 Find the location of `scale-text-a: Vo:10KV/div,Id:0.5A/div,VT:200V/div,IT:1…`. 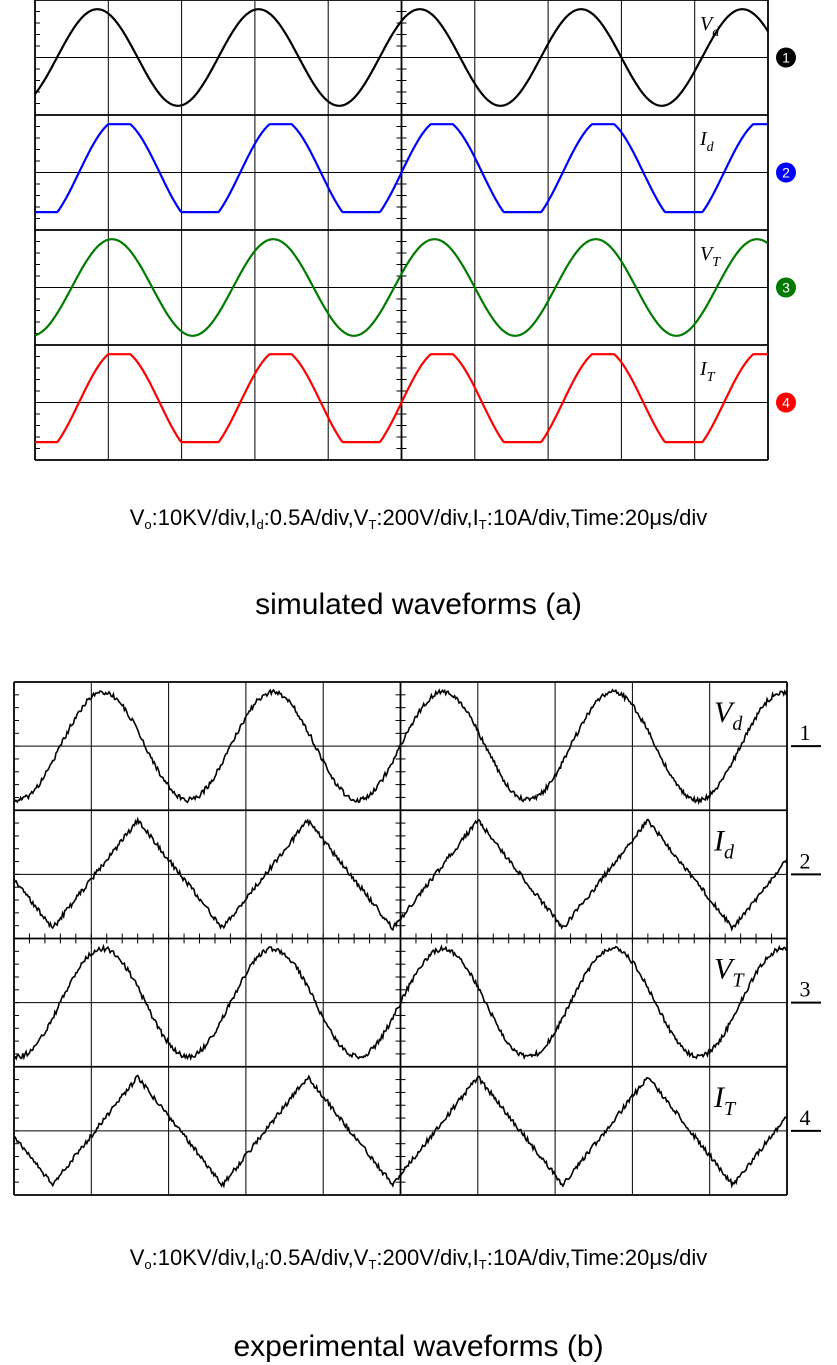

scale-text-a: Vo:10KV/div,Id:0.5A/div,VT:200V/div,IT:1… is located at coordinates (418, 518).